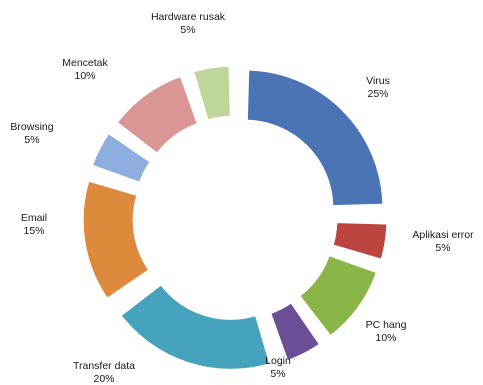  What do you see at coordinates (385, 338) in the screenshot?
I see `percent-pc-hang: 10%` at bounding box center [385, 338].